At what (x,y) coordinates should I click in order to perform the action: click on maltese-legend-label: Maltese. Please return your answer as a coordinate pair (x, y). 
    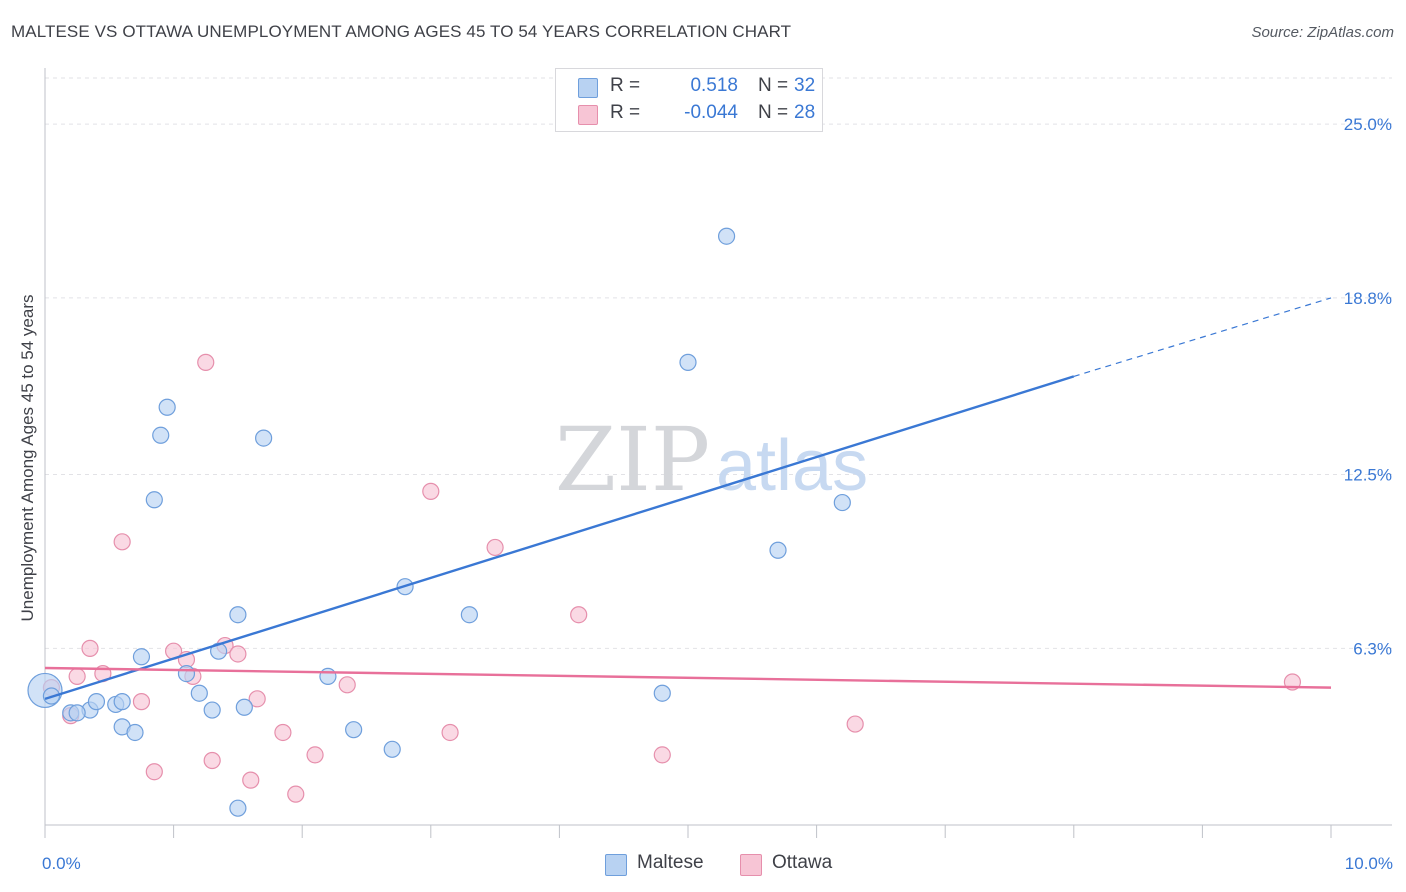
    Looking at the image, I should click on (670, 862).